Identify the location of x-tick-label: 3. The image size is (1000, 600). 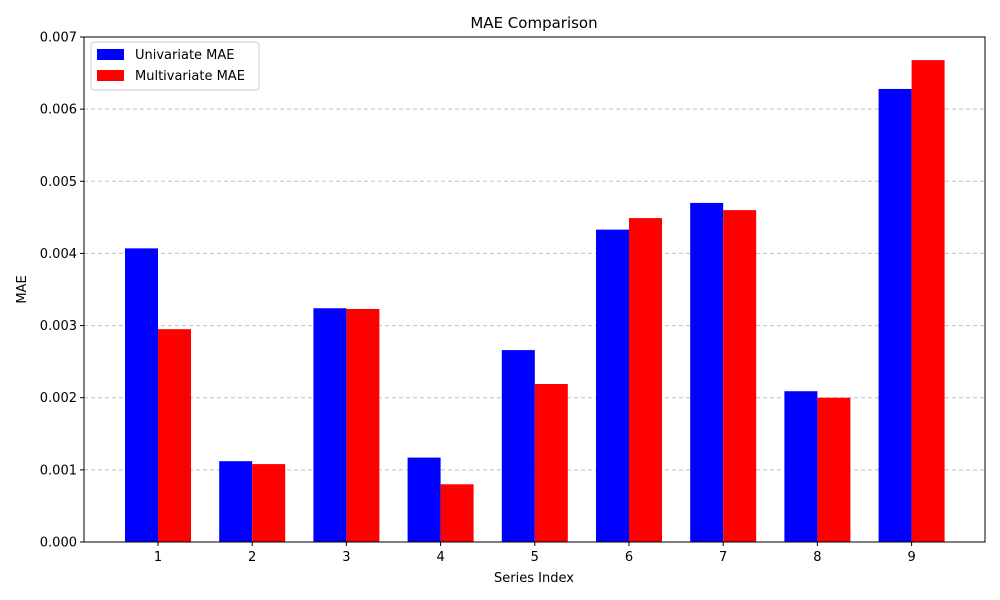
(346, 557).